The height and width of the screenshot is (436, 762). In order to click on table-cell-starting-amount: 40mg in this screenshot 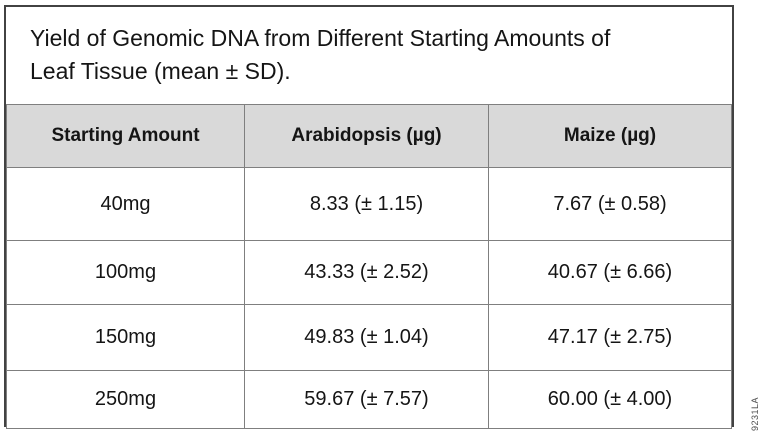, I will do `click(125, 204)`.